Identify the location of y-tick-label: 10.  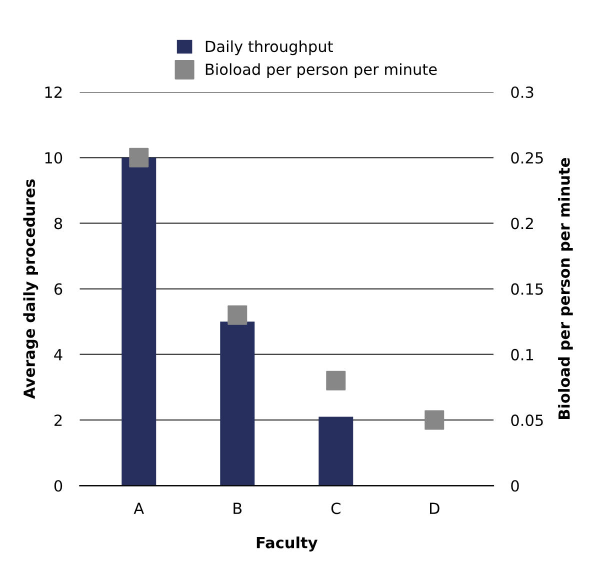
(53, 158).